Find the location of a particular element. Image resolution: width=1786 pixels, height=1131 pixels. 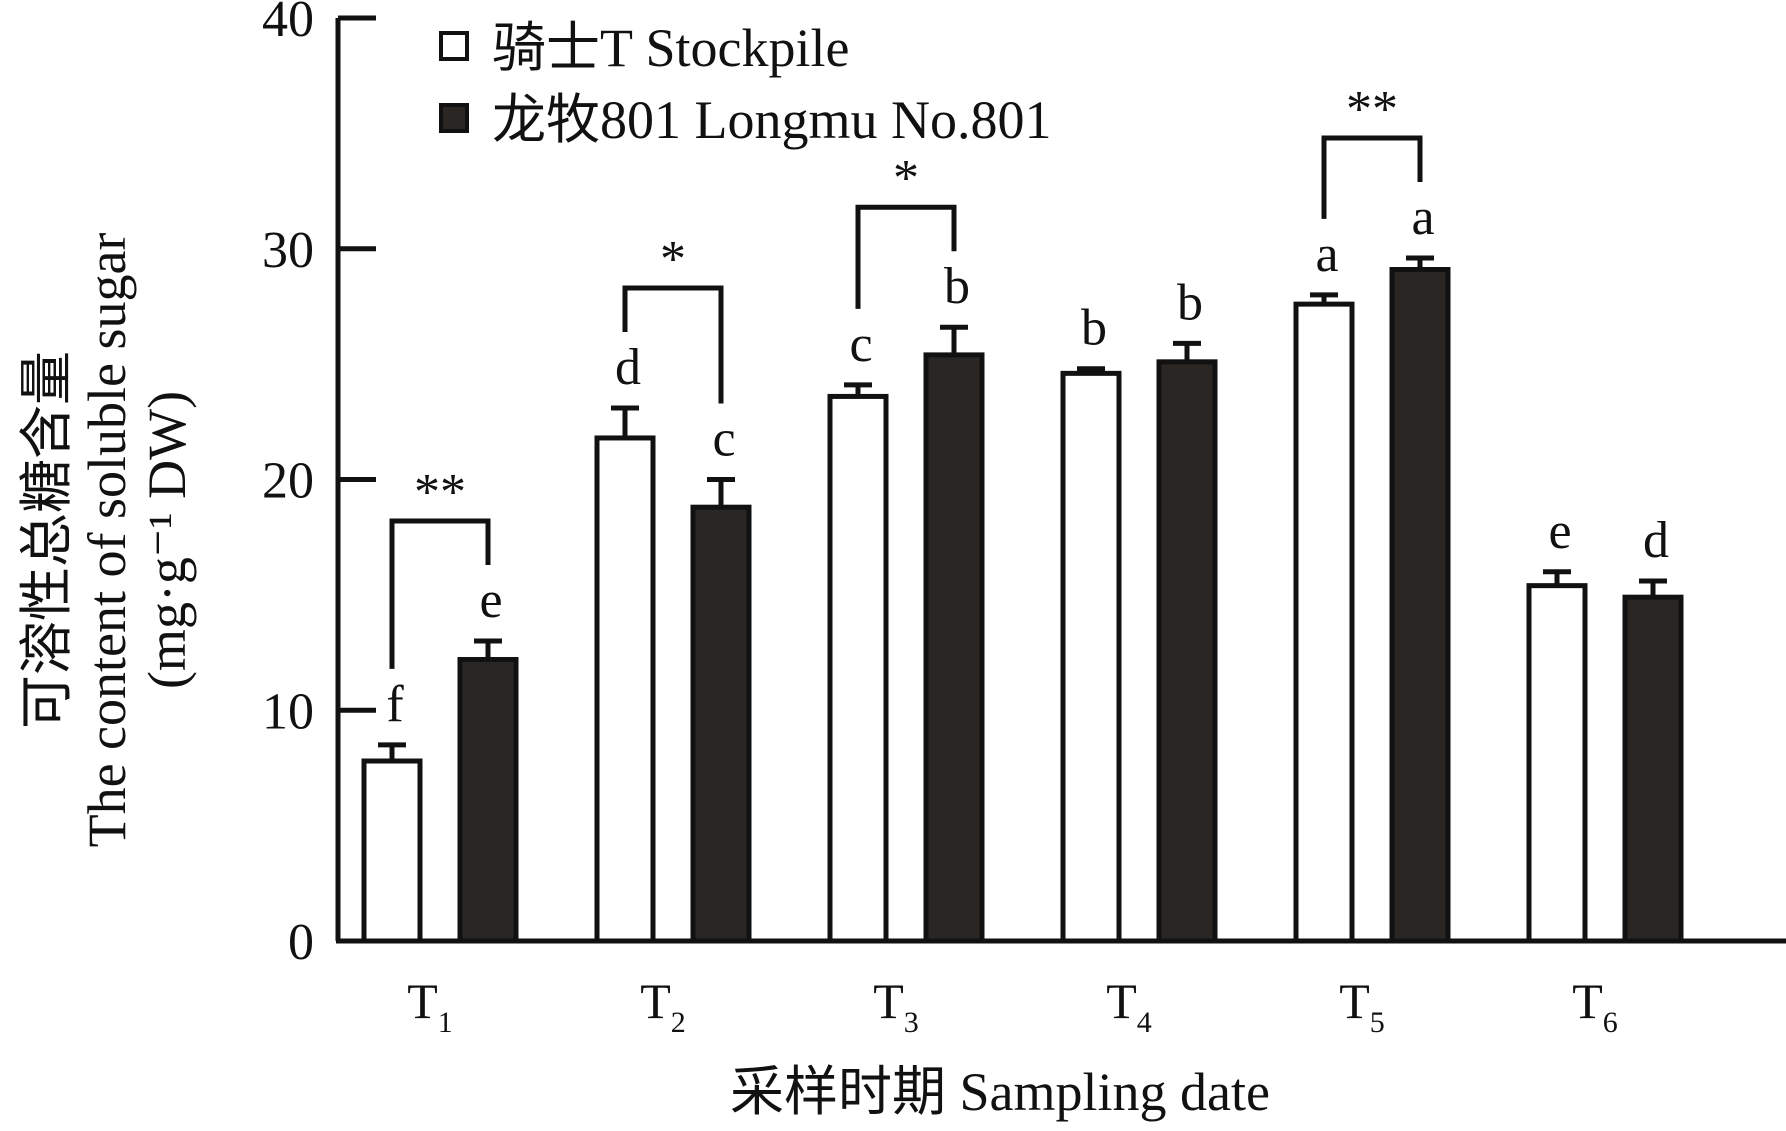

sig-letter-s0-3: b is located at coordinates (1094, 328).